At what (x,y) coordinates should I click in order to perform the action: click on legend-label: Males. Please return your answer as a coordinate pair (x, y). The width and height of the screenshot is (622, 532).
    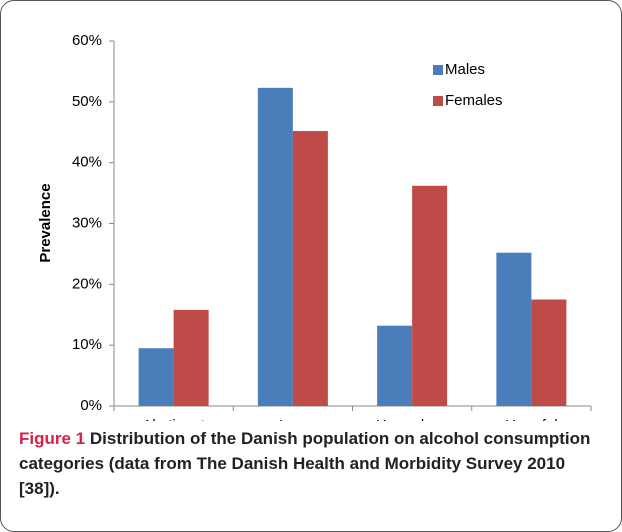
    Looking at the image, I should click on (465, 69).